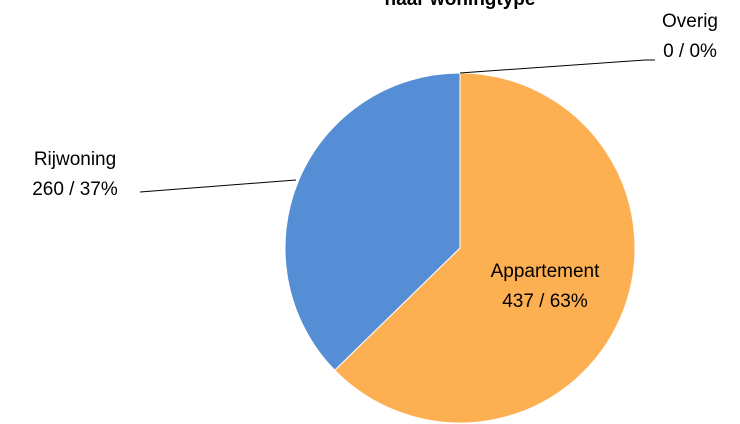 Image resolution: width=740 pixels, height=424 pixels. Describe the element at coordinates (545, 301) in the screenshot. I see `slice-value-label: 437 / 63%` at that location.